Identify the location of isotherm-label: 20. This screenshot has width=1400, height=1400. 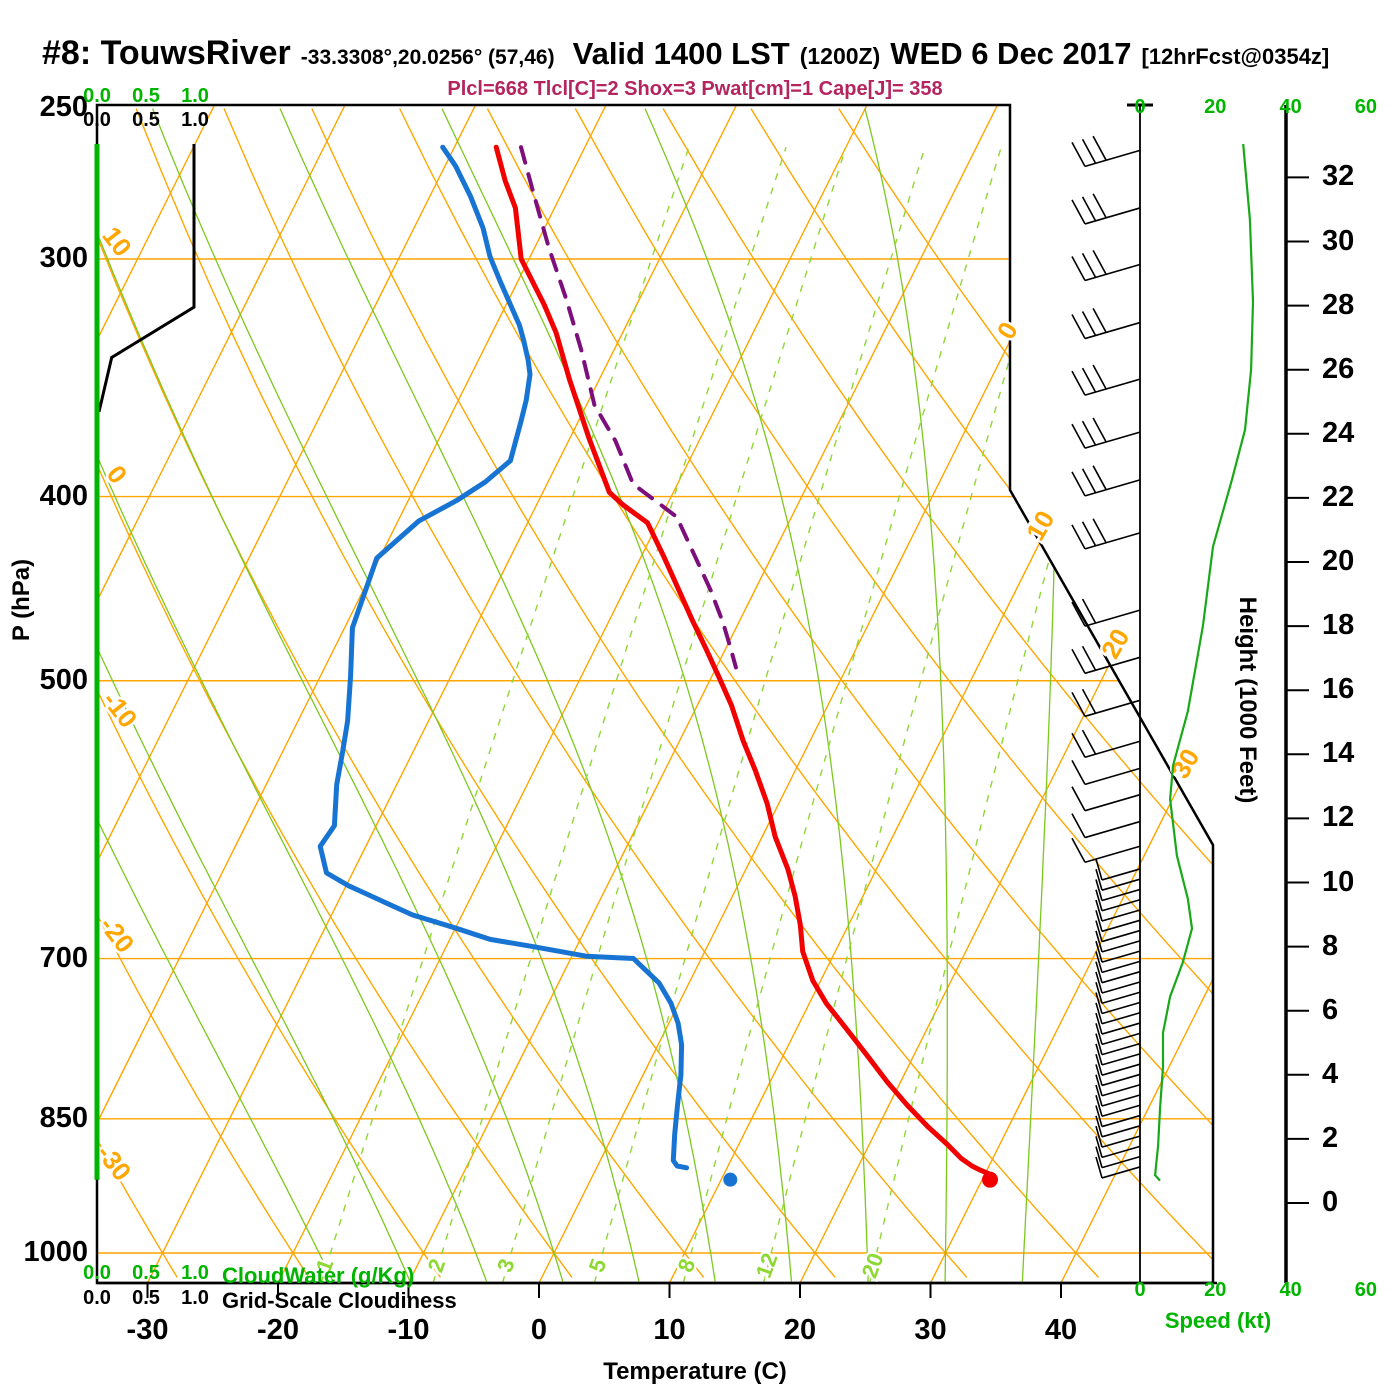
(1115, 643).